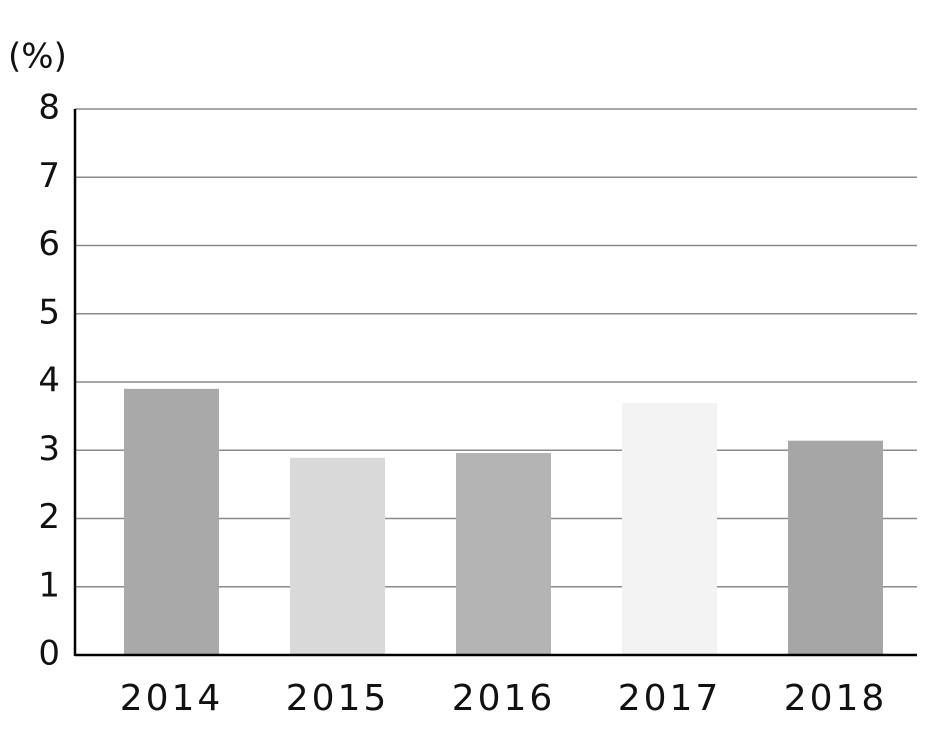  Describe the element at coordinates (338, 698) in the screenshot. I see `x-tick-label: 2015` at that location.